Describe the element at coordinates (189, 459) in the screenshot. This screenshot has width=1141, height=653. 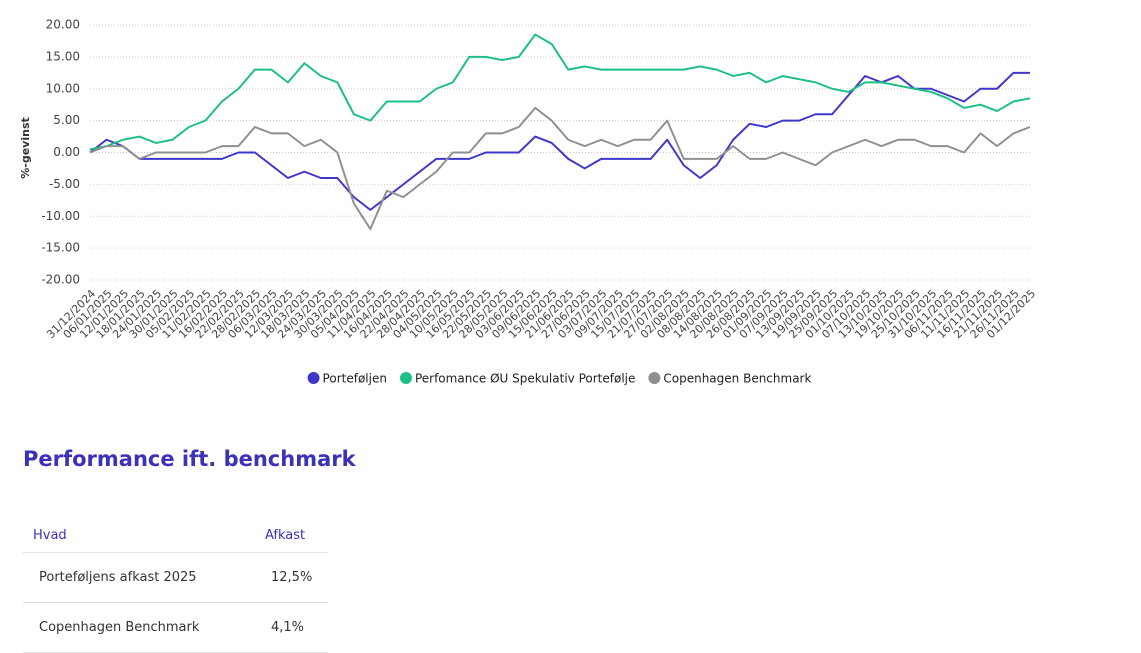
I see `section-title: Performance ift. benchmark` at that location.